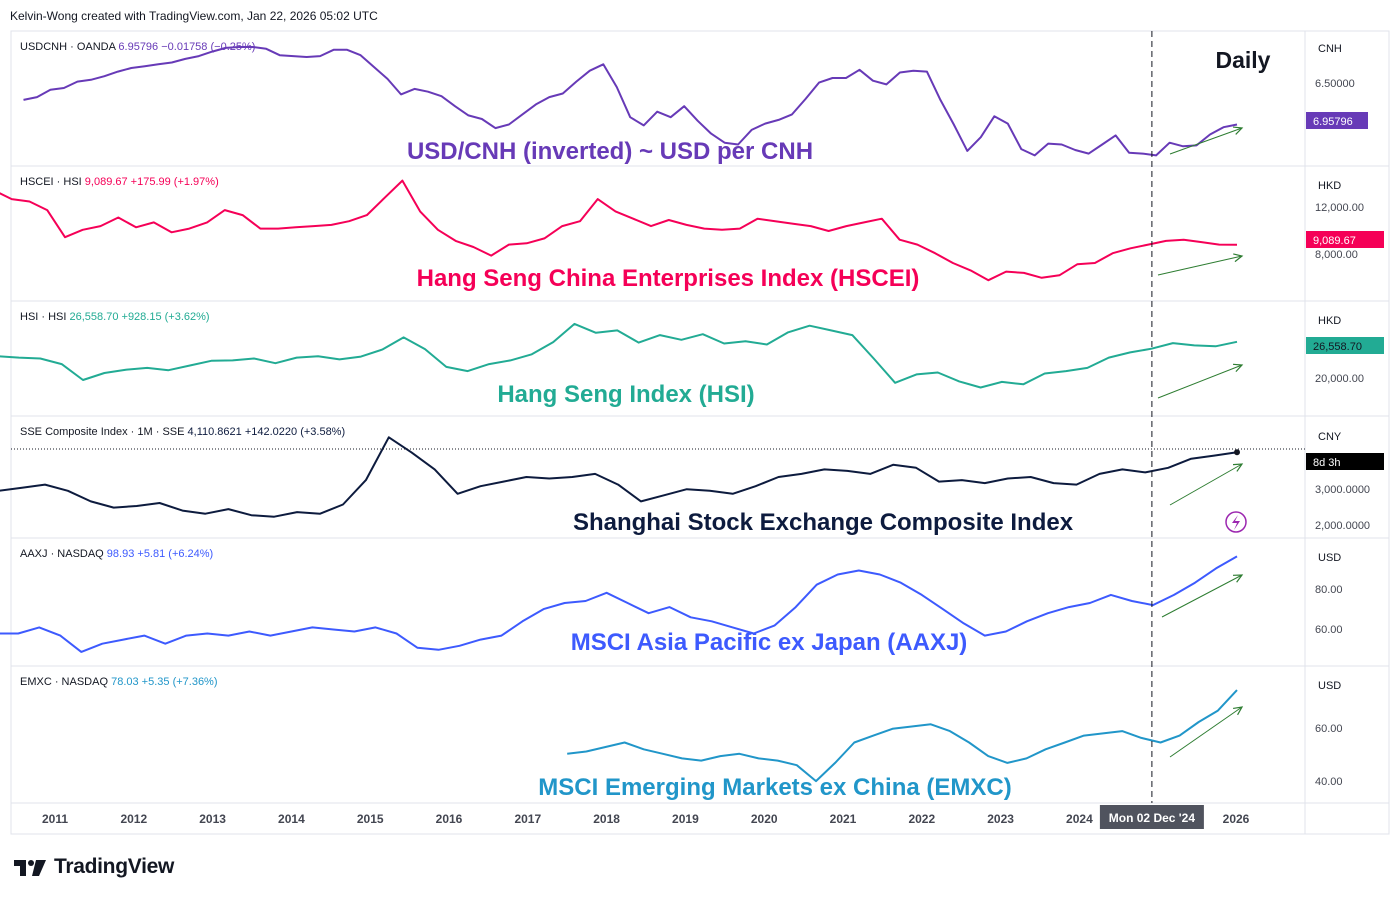 The height and width of the screenshot is (900, 1400). What do you see at coordinates (619, 230) in the screenshot?
I see `series-line-hscei` at bounding box center [619, 230].